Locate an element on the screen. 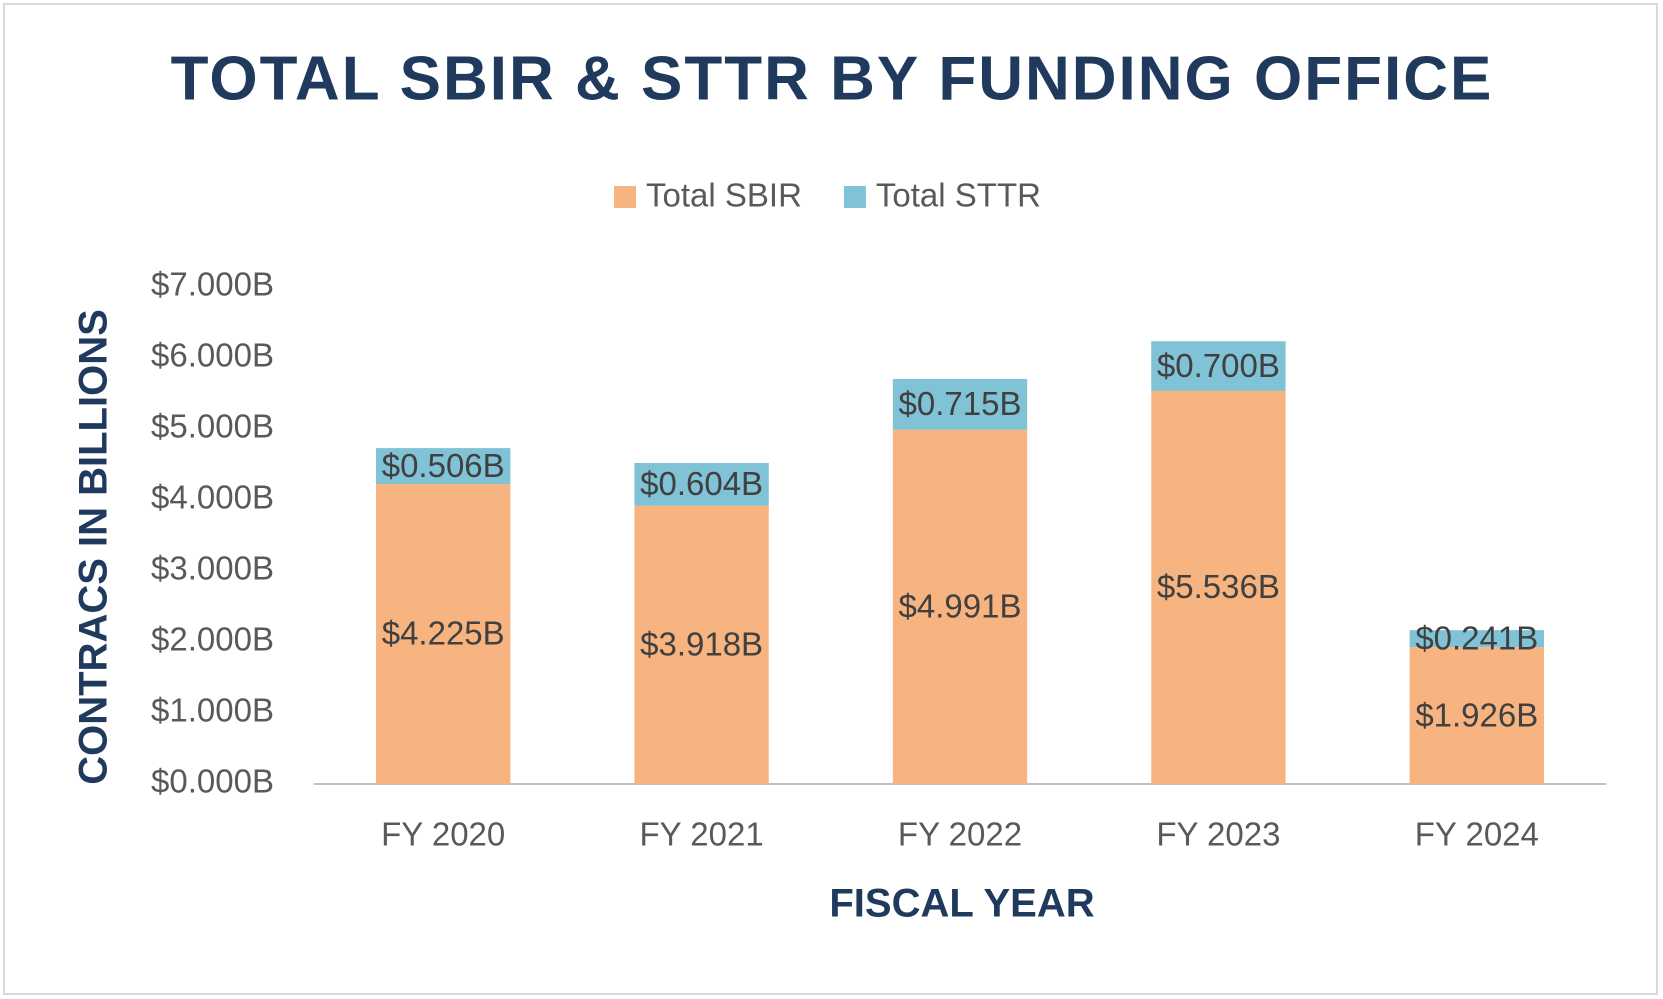  data-label: $0.506B is located at coordinates (443, 465).